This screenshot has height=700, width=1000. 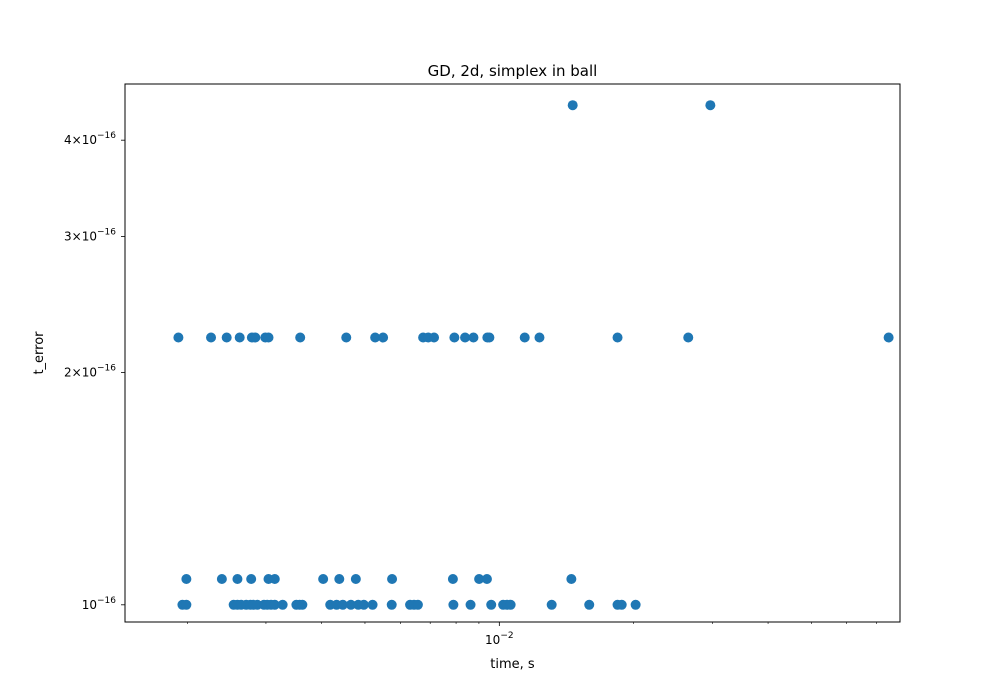 I want to click on x-axis-label: time, s, so click(x=512, y=664).